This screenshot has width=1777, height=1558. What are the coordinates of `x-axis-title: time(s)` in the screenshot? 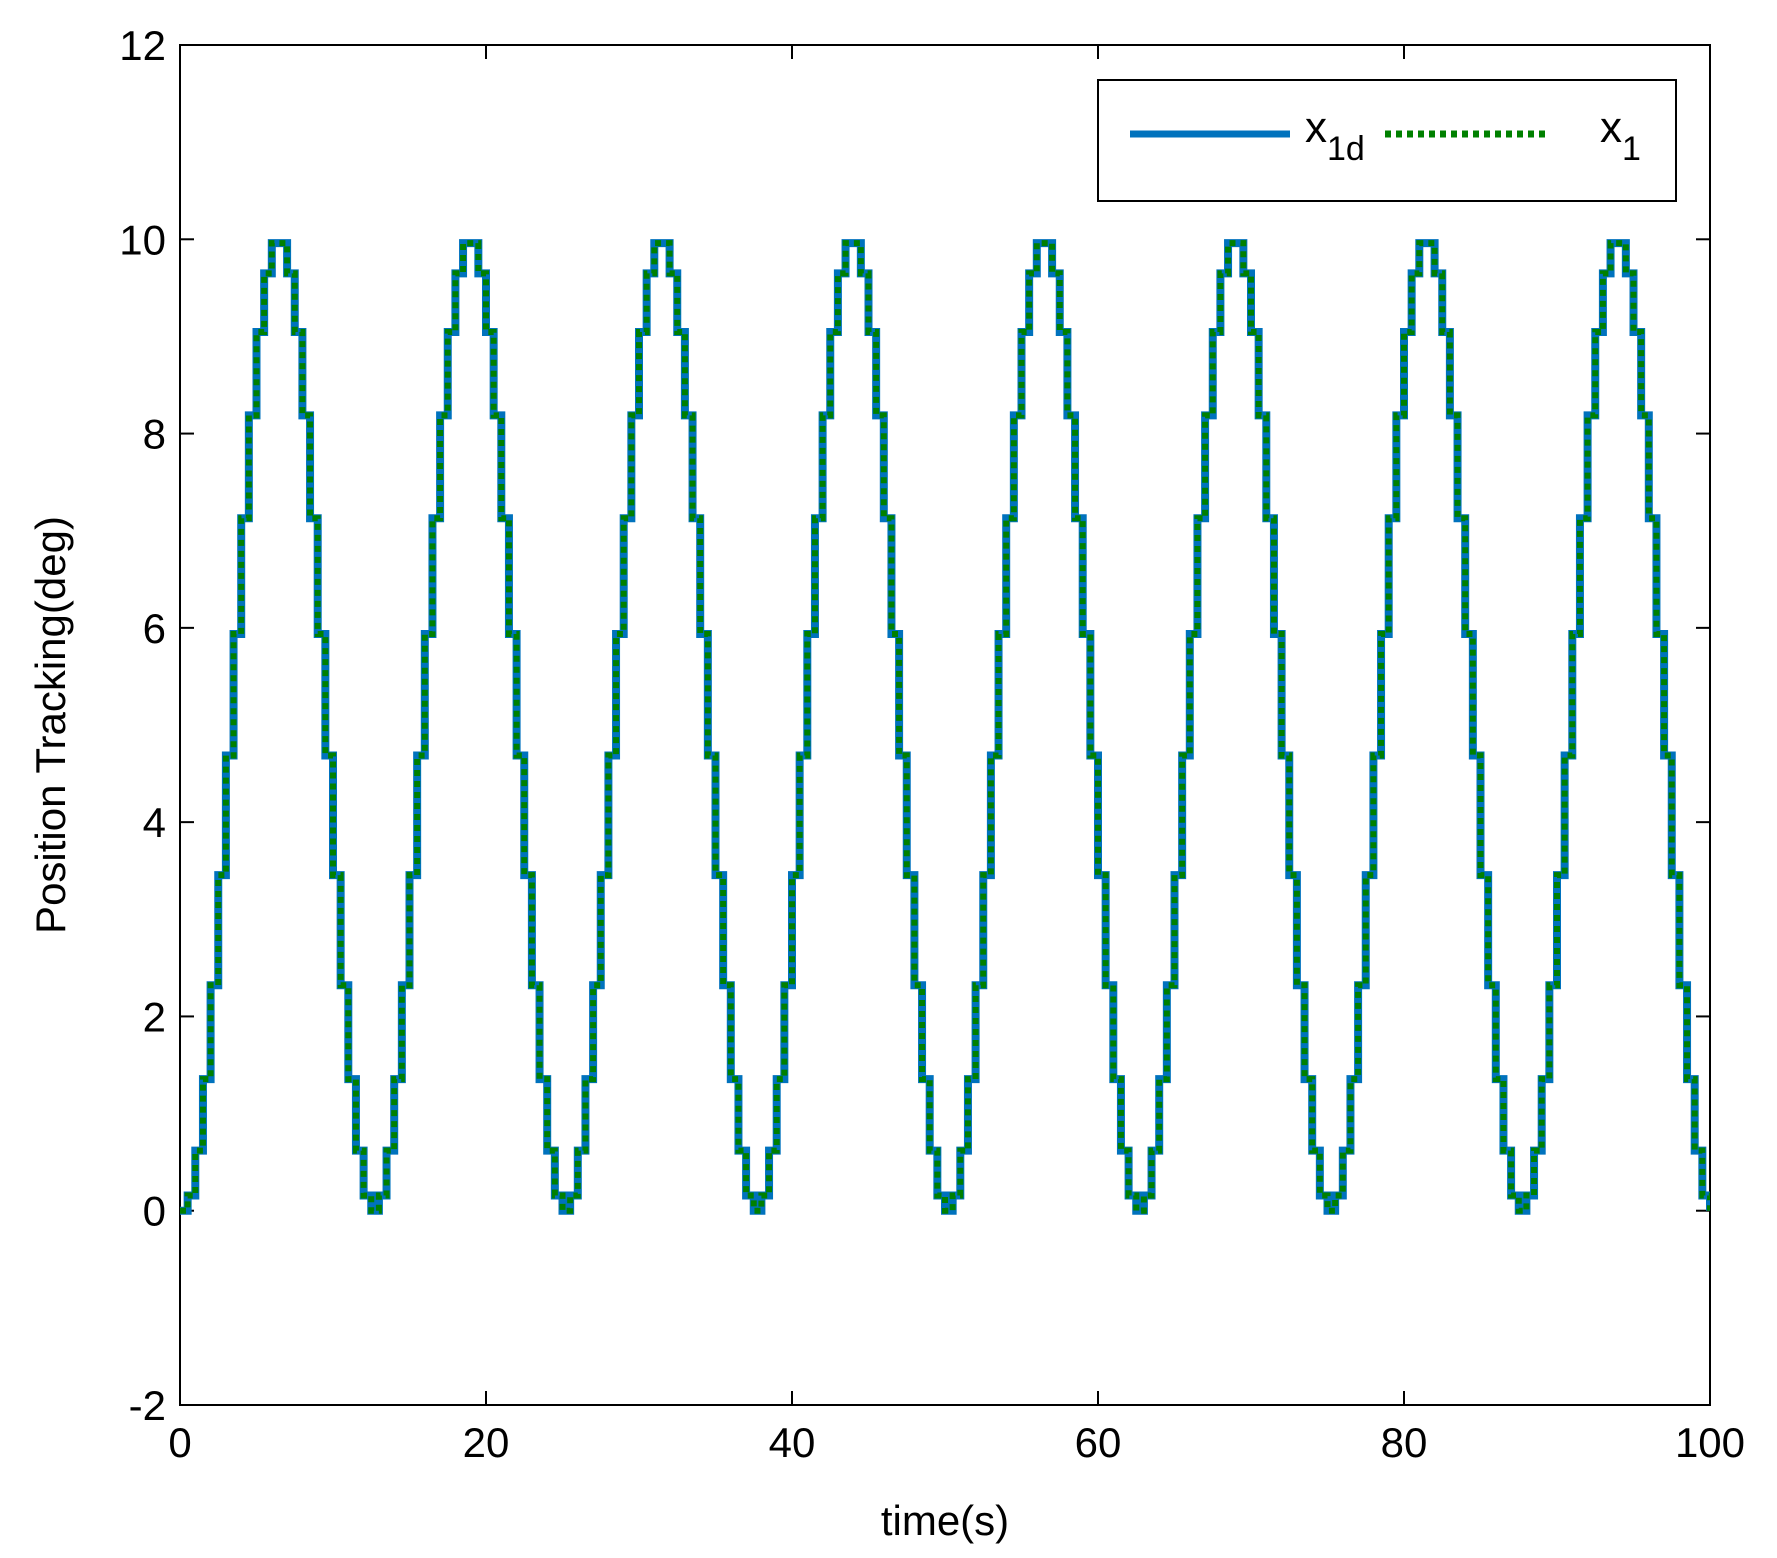 It's located at (945, 1520).